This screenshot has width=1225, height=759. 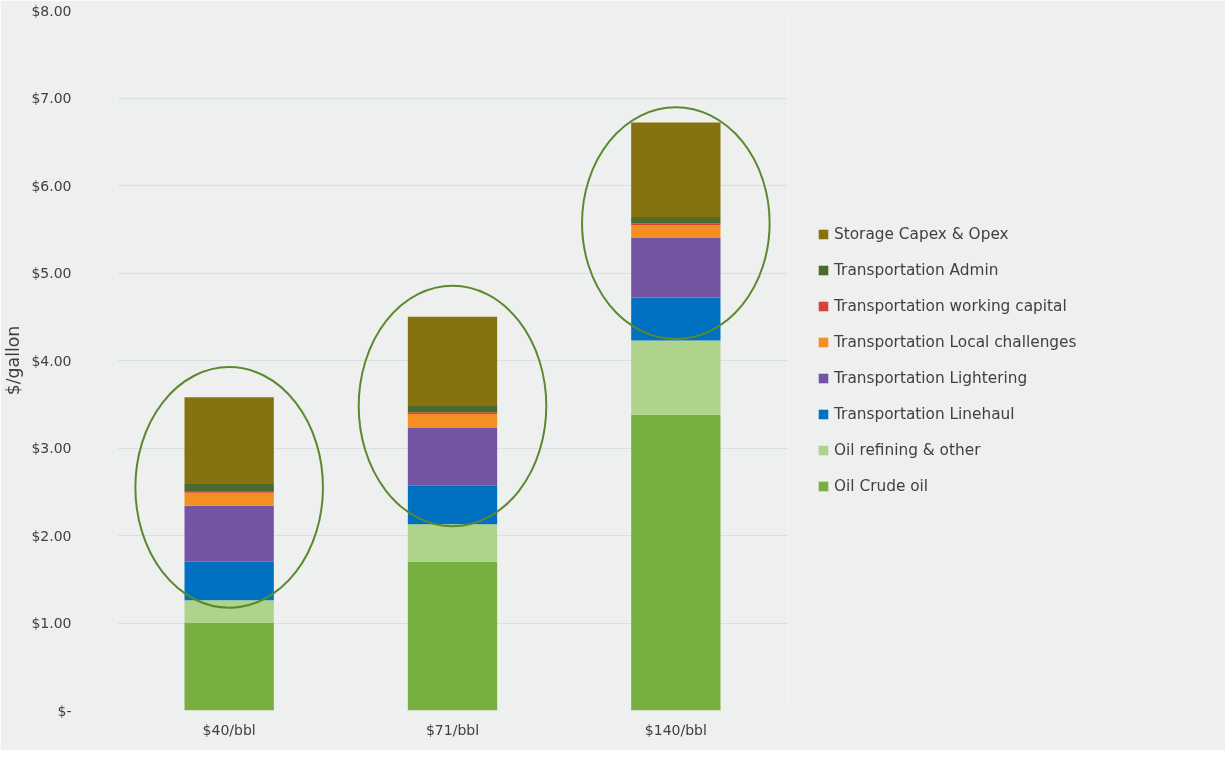 What do you see at coordinates (51, 185) in the screenshot?
I see `y-tick-label: $6.00` at bounding box center [51, 185].